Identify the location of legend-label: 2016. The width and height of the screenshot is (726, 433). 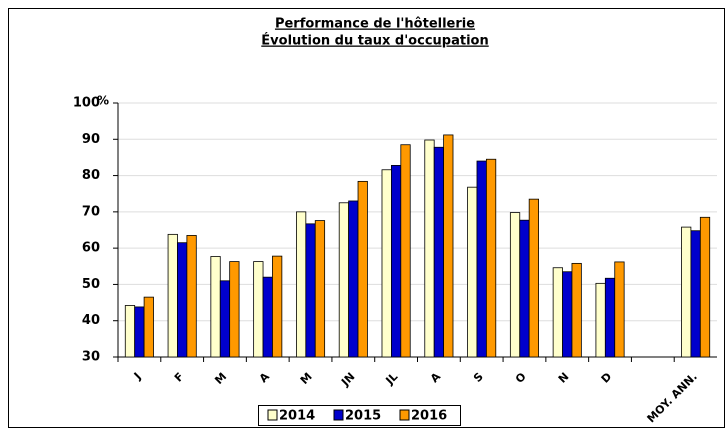
(429, 416).